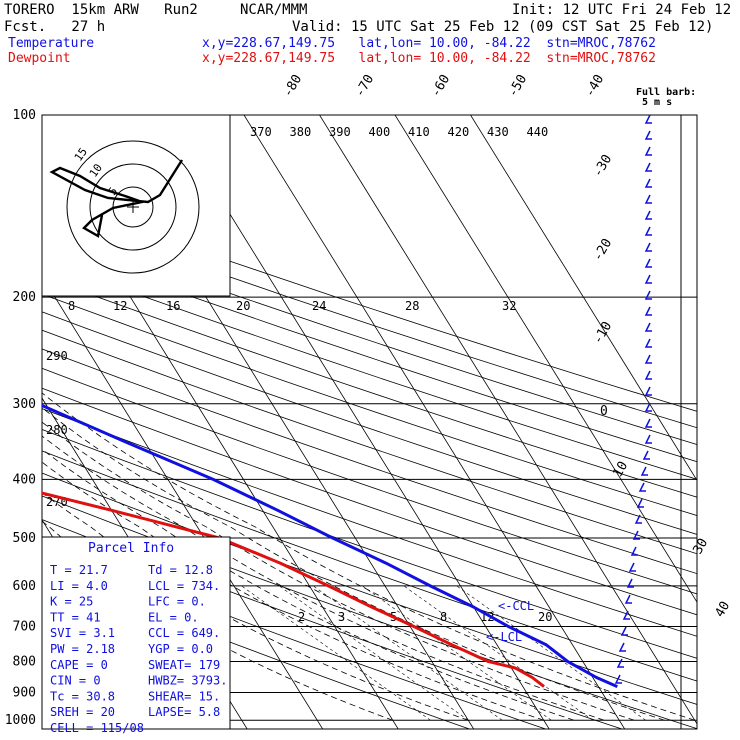  What do you see at coordinates (700, 546) in the screenshot?
I see `isotherm-label: 30` at bounding box center [700, 546].